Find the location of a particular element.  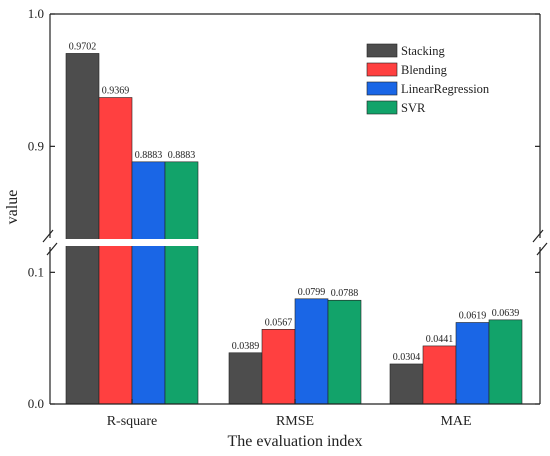

legend-swatch-linearregression is located at coordinates (382, 88).